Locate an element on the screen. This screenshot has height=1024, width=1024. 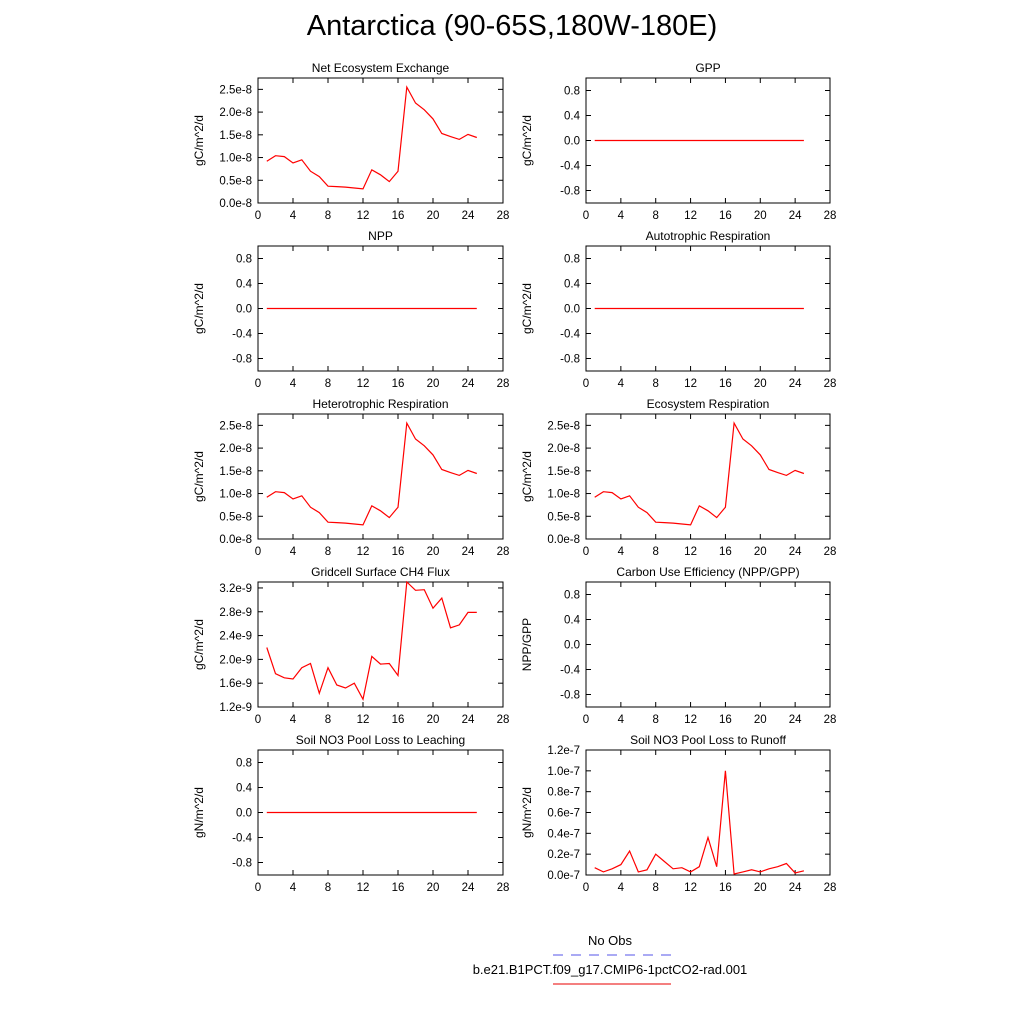
y-tick-label: 0.2e-7 is located at coordinates (563, 855).